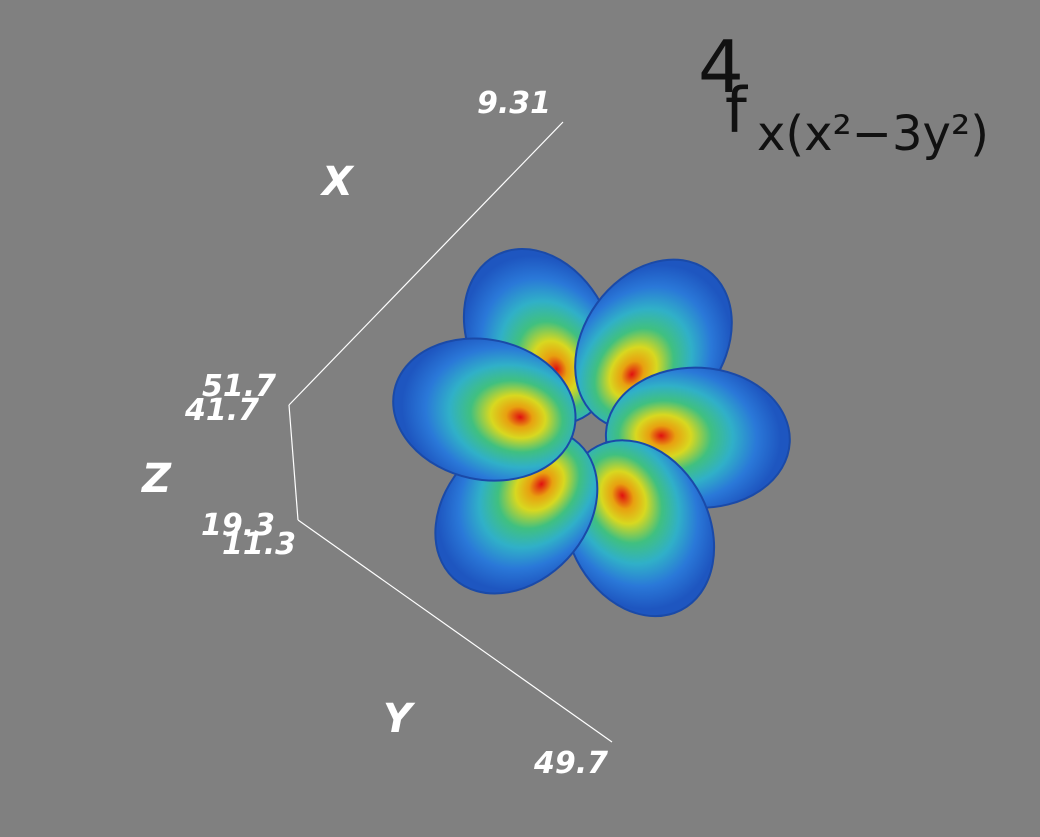 Image resolution: width=1040 pixels, height=837 pixels. Describe the element at coordinates (721, 67) in the screenshot. I see `annotation-prefix: 4` at that location.